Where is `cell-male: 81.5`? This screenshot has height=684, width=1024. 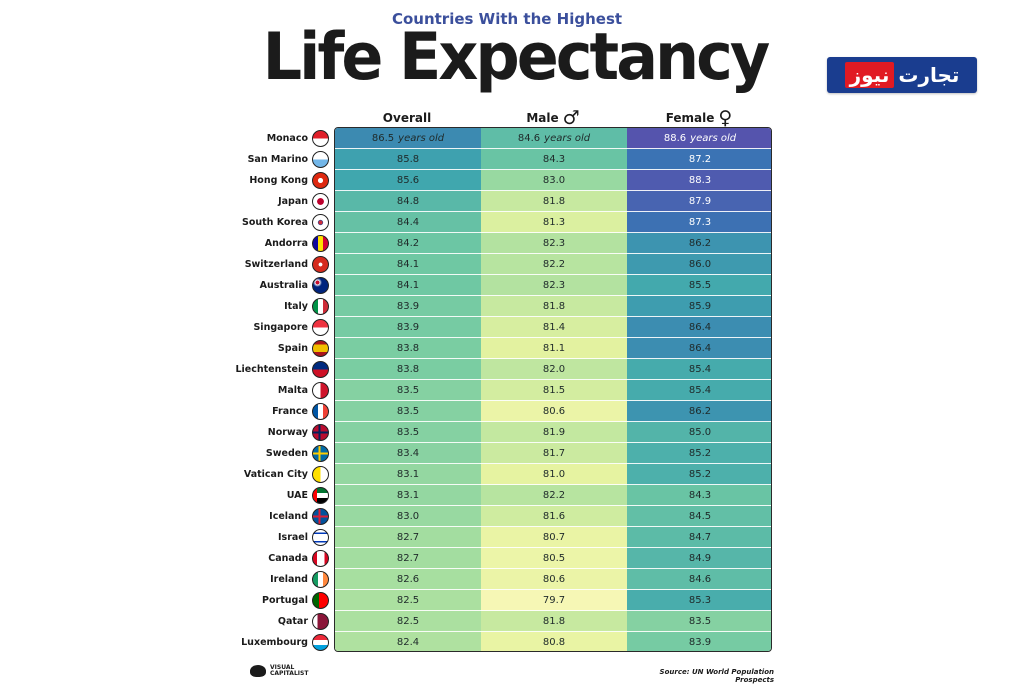
cell-male: 81.5 is located at coordinates (554, 390).